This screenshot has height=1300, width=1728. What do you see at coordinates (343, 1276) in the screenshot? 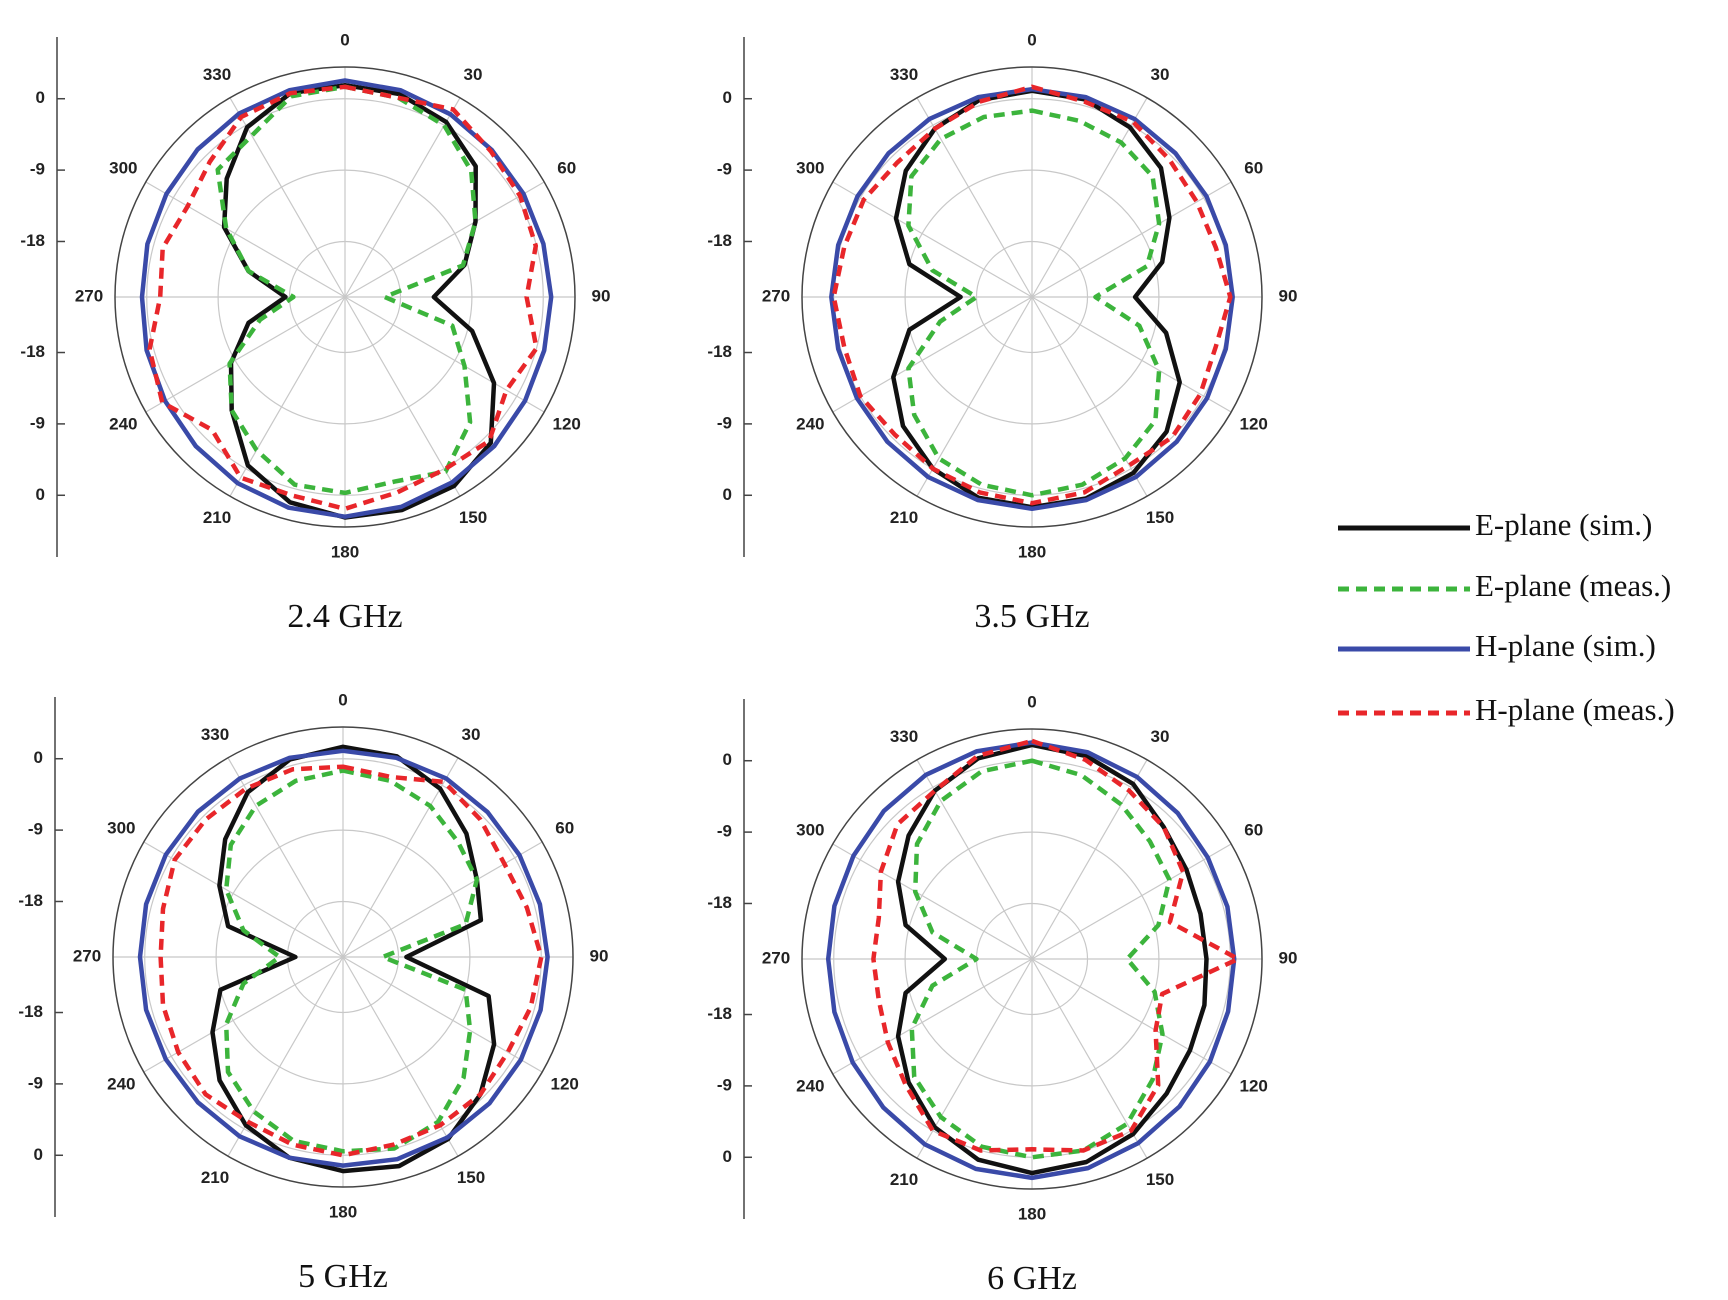
I see `chart-title: 5 GHz` at bounding box center [343, 1276].